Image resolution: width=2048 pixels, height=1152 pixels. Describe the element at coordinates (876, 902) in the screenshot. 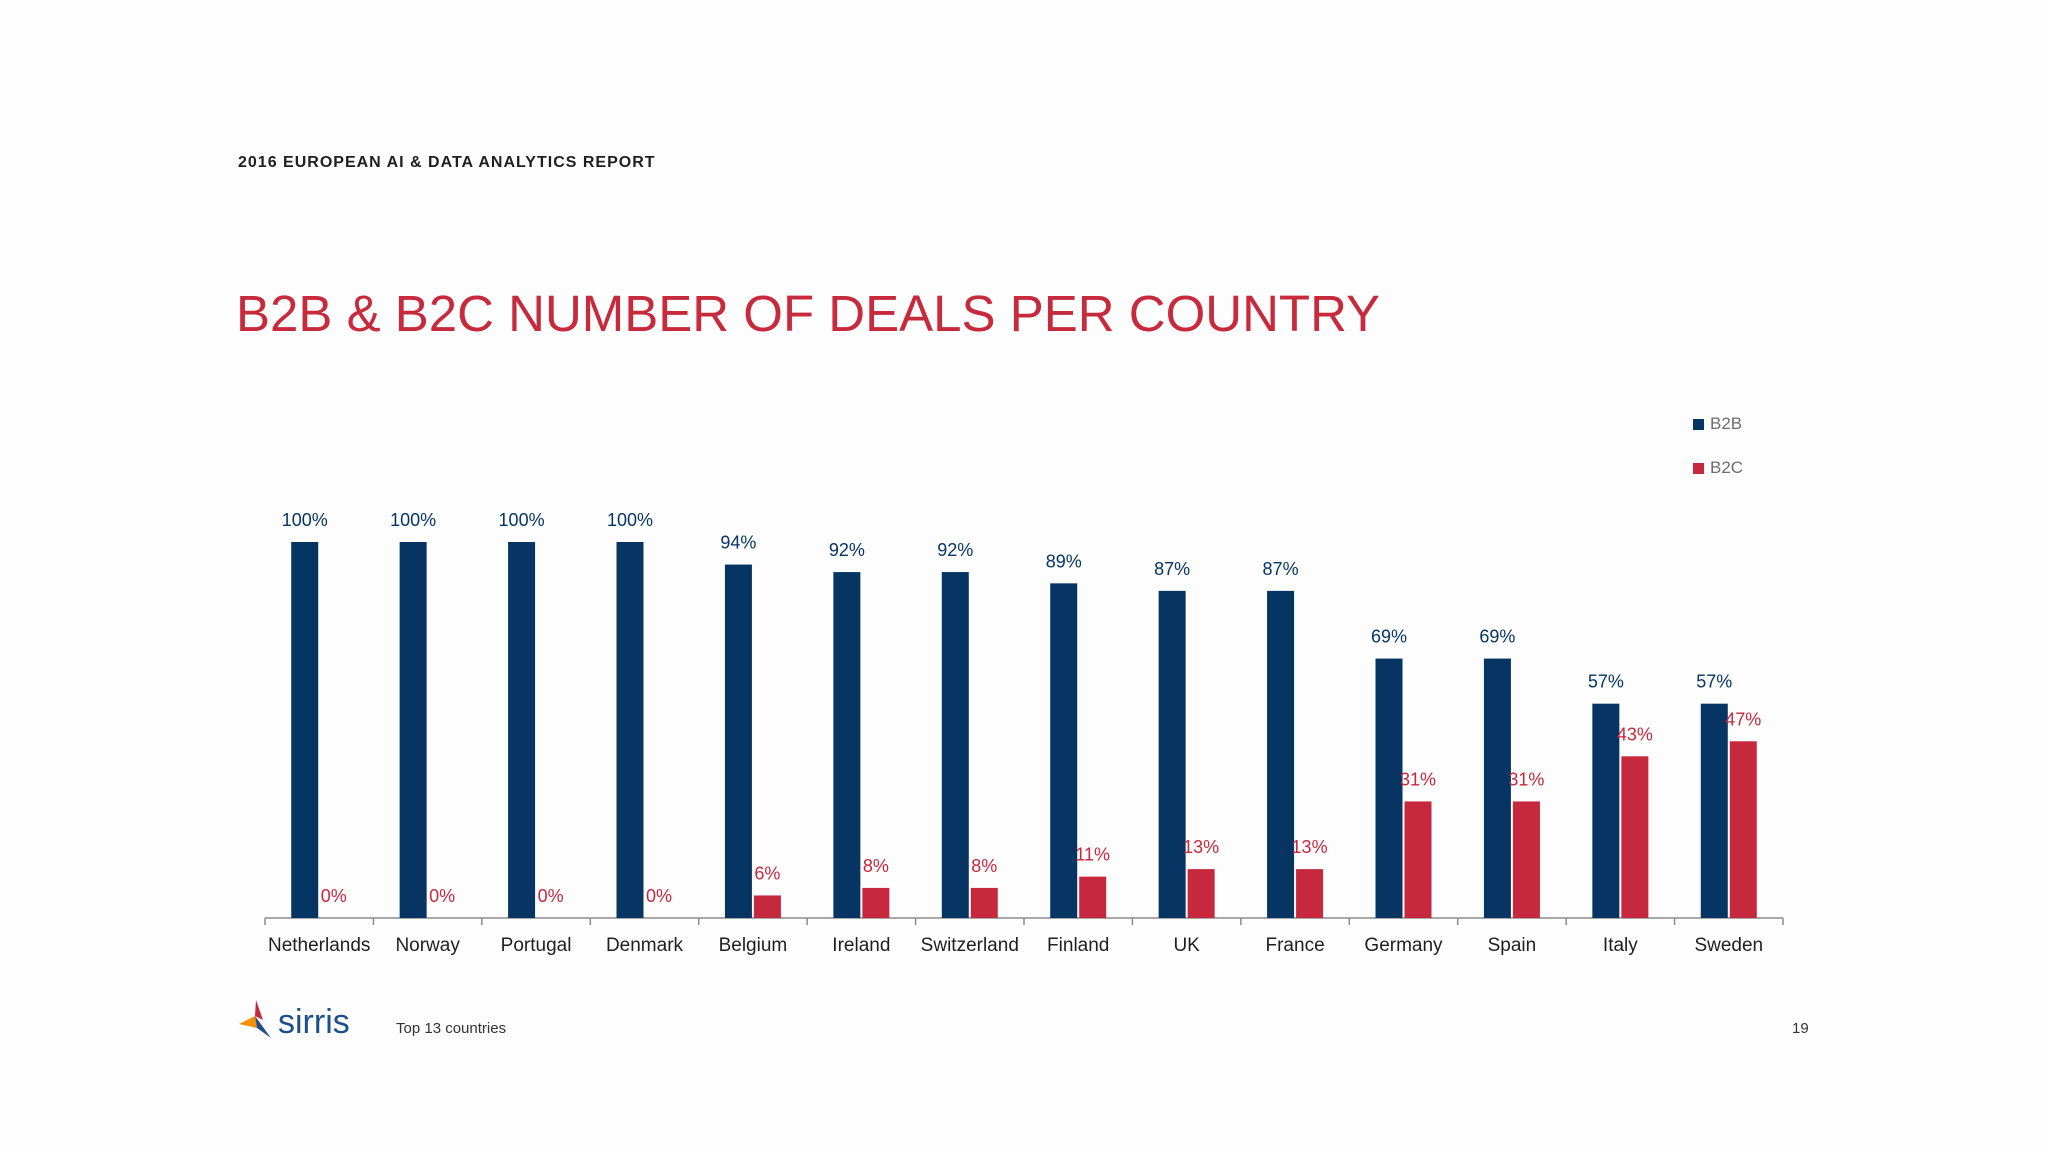

I see `bar-b2c-ireland` at that location.